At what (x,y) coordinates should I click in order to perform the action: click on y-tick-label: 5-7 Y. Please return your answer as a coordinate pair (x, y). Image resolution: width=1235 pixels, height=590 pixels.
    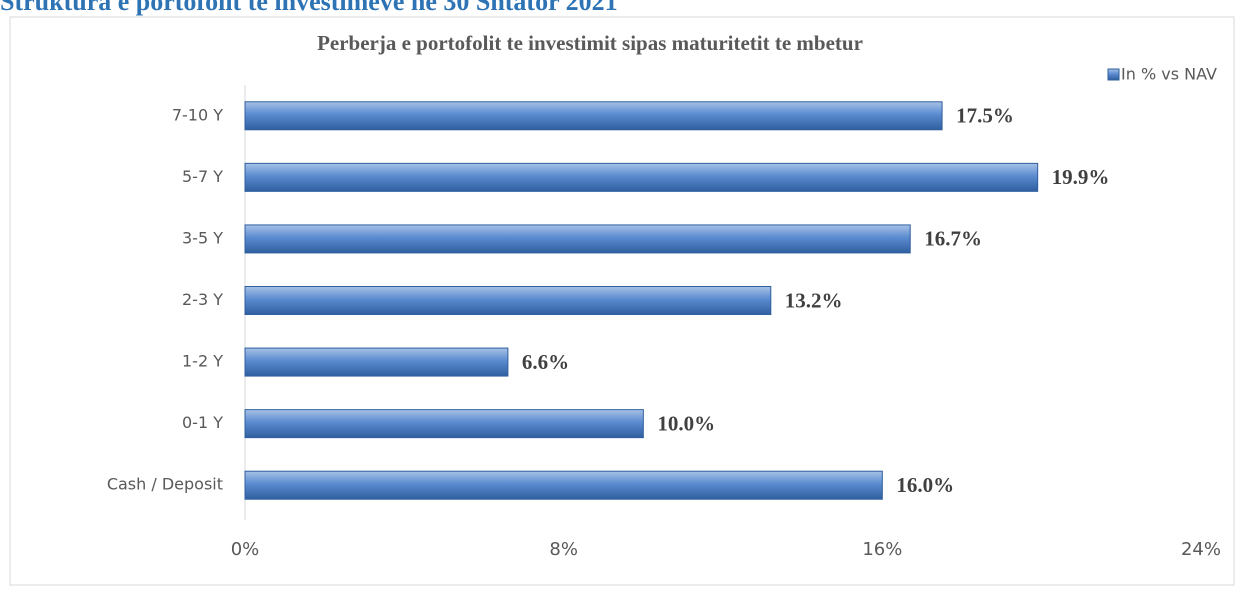
    Looking at the image, I should click on (202, 176).